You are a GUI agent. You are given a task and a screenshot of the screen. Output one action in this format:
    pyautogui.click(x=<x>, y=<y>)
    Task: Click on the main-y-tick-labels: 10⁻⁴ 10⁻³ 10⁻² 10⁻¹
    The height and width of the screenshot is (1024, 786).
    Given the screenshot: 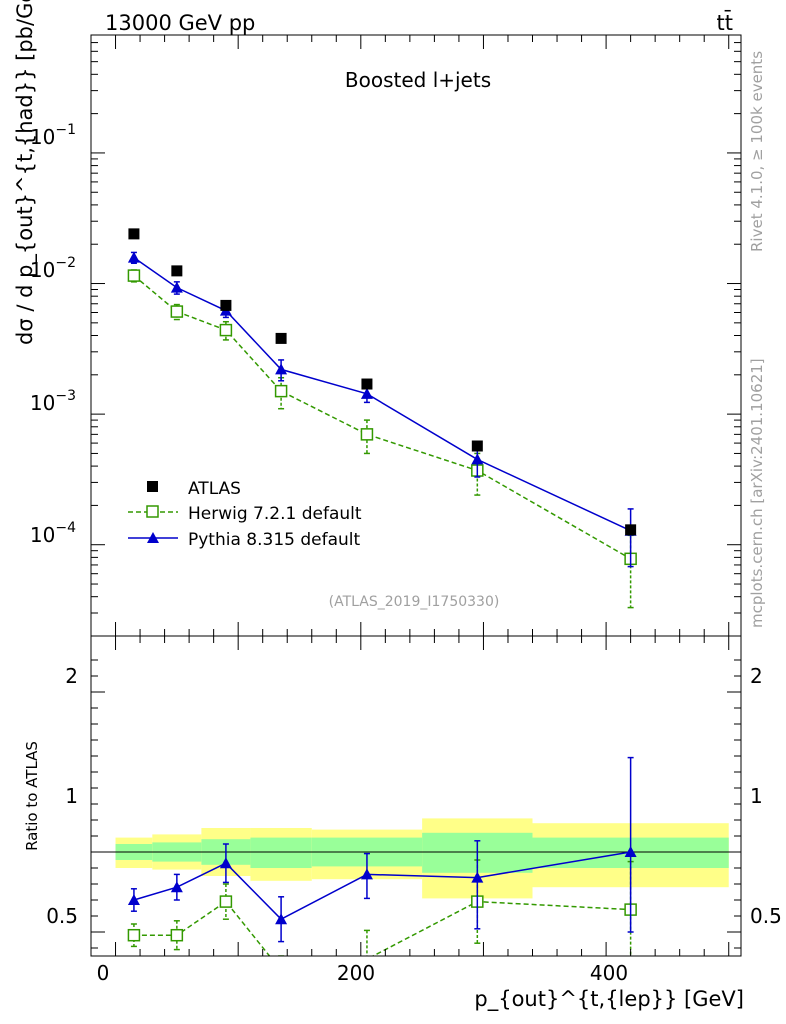 What is the action you would take?
    pyautogui.click(x=53, y=334)
    